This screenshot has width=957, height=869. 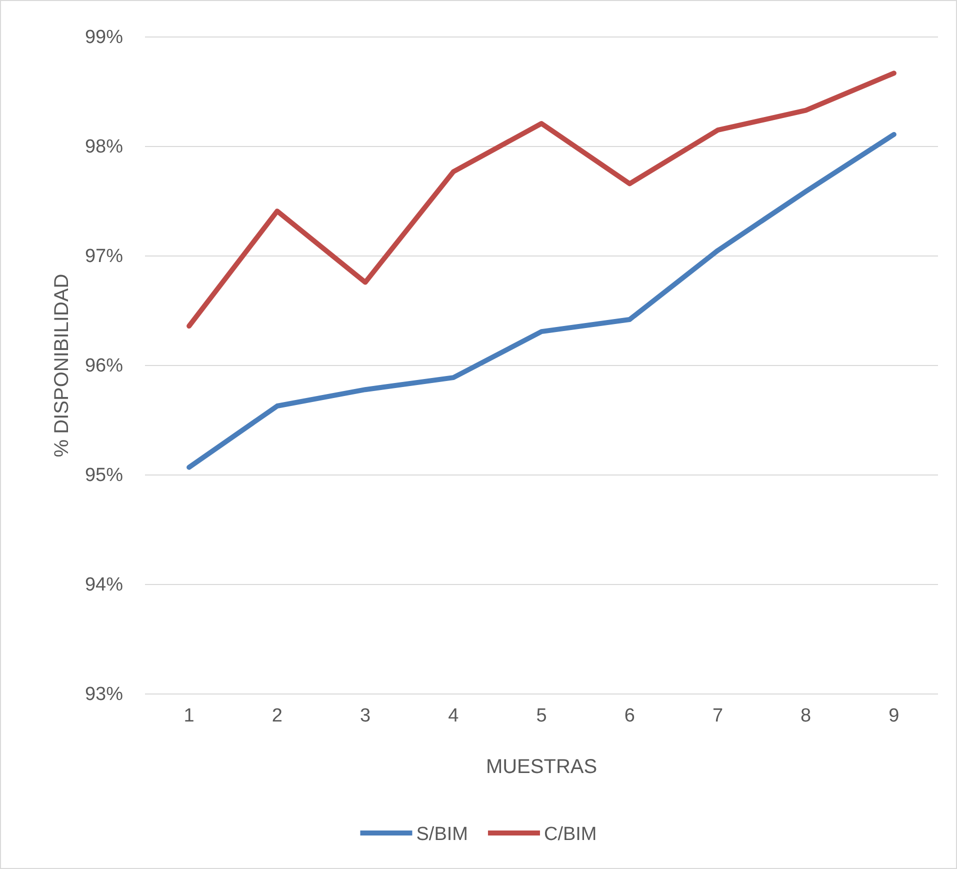 I want to click on x-tick-label: 9, so click(x=894, y=715).